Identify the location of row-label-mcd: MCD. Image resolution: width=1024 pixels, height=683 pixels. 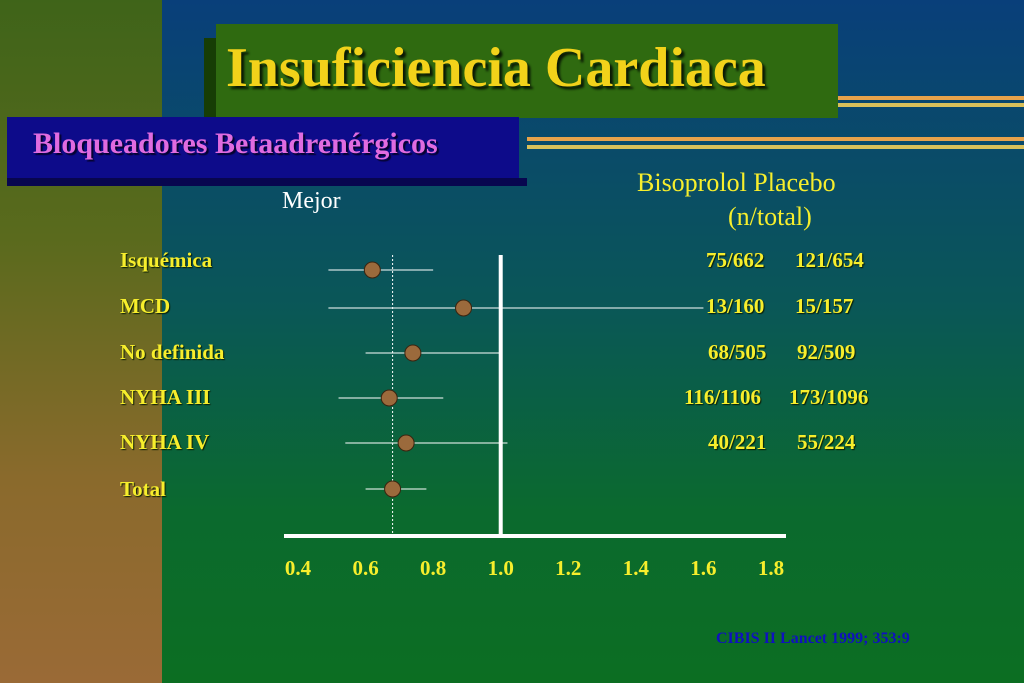
(145, 306).